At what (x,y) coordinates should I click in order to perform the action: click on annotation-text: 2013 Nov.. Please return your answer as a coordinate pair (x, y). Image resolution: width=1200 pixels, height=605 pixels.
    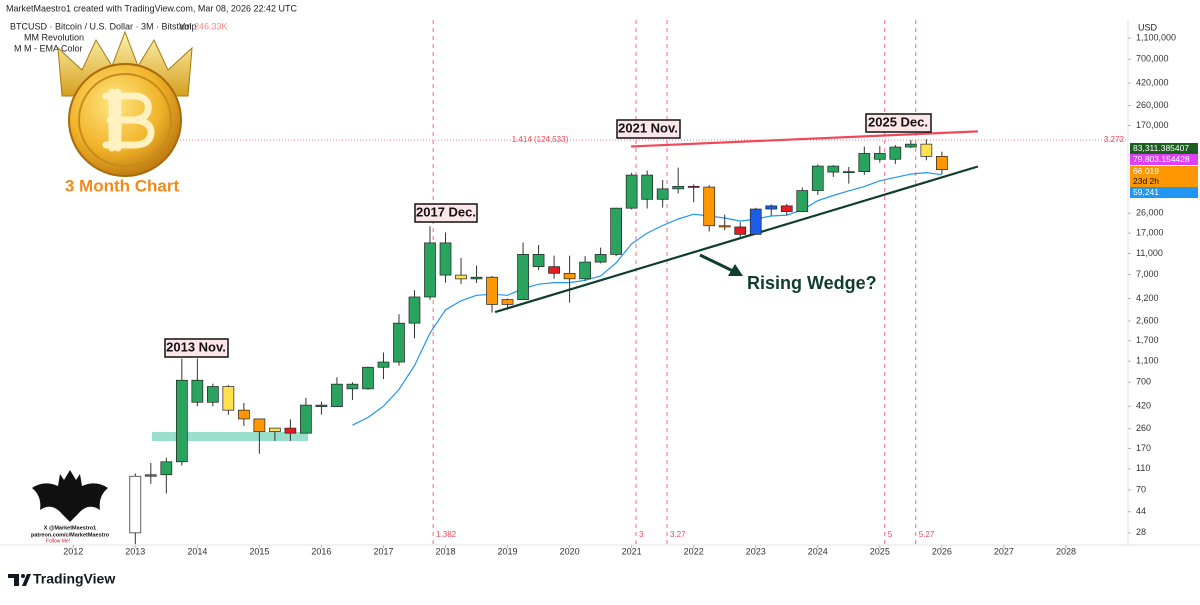
    Looking at the image, I should click on (196, 346).